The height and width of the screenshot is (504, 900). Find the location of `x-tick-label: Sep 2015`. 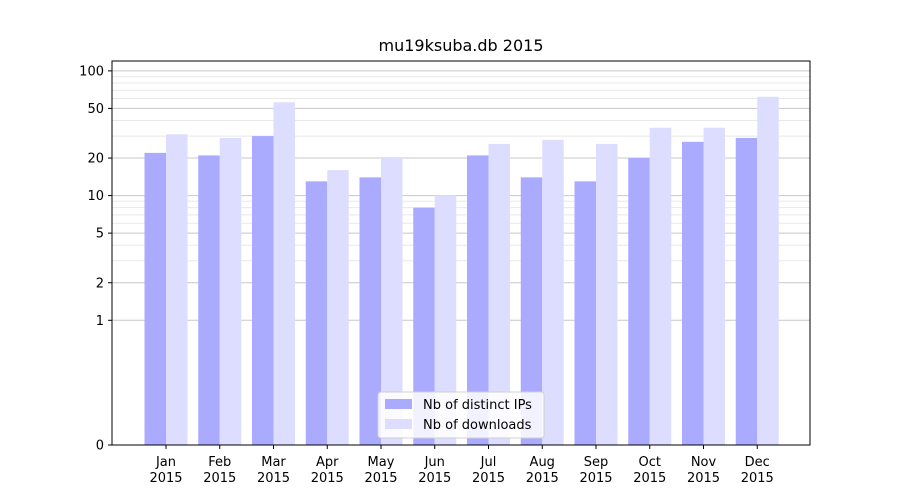

x-tick-label: Sep 2015 is located at coordinates (595, 470).